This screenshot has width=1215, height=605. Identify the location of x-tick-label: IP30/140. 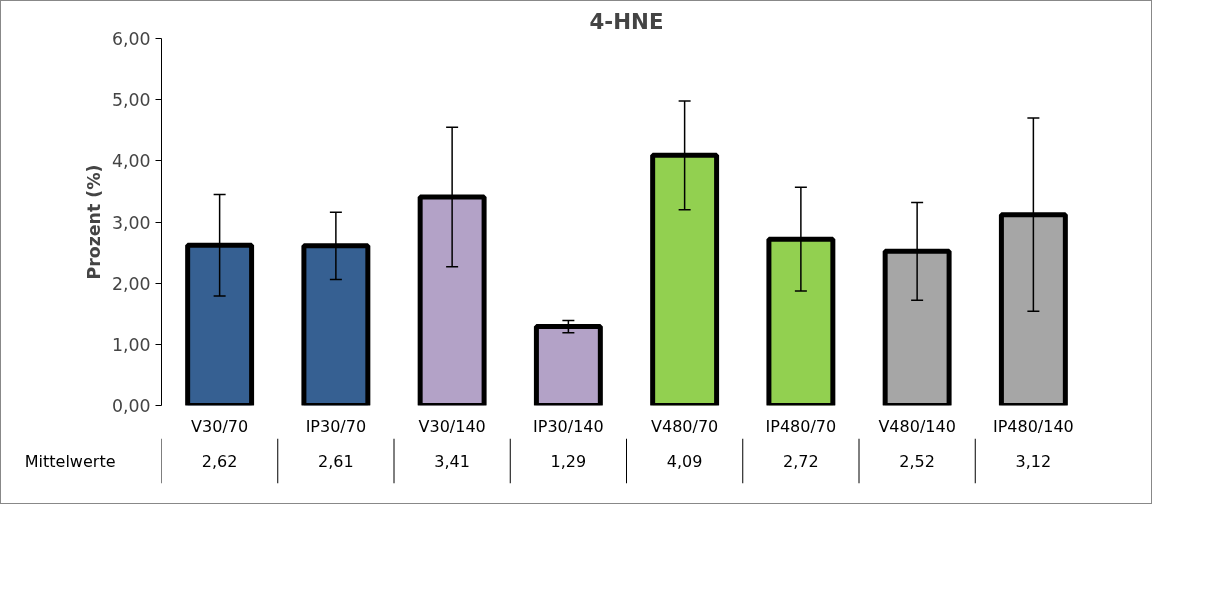
(568, 426).